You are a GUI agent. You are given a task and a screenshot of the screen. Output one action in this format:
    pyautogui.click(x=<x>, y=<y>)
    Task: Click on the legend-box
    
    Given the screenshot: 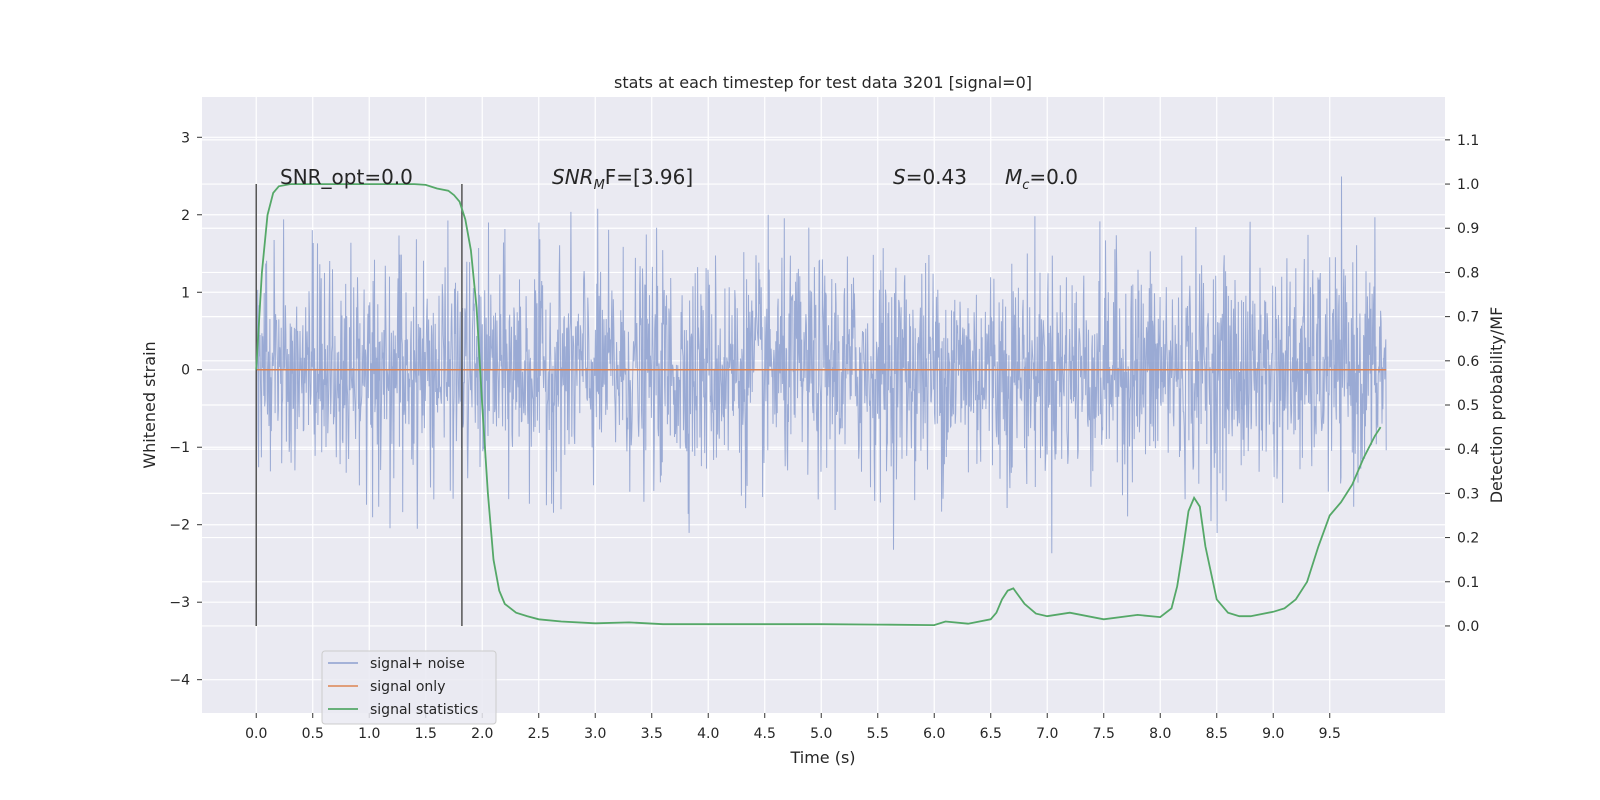 What is the action you would take?
    pyautogui.click(x=409, y=687)
    